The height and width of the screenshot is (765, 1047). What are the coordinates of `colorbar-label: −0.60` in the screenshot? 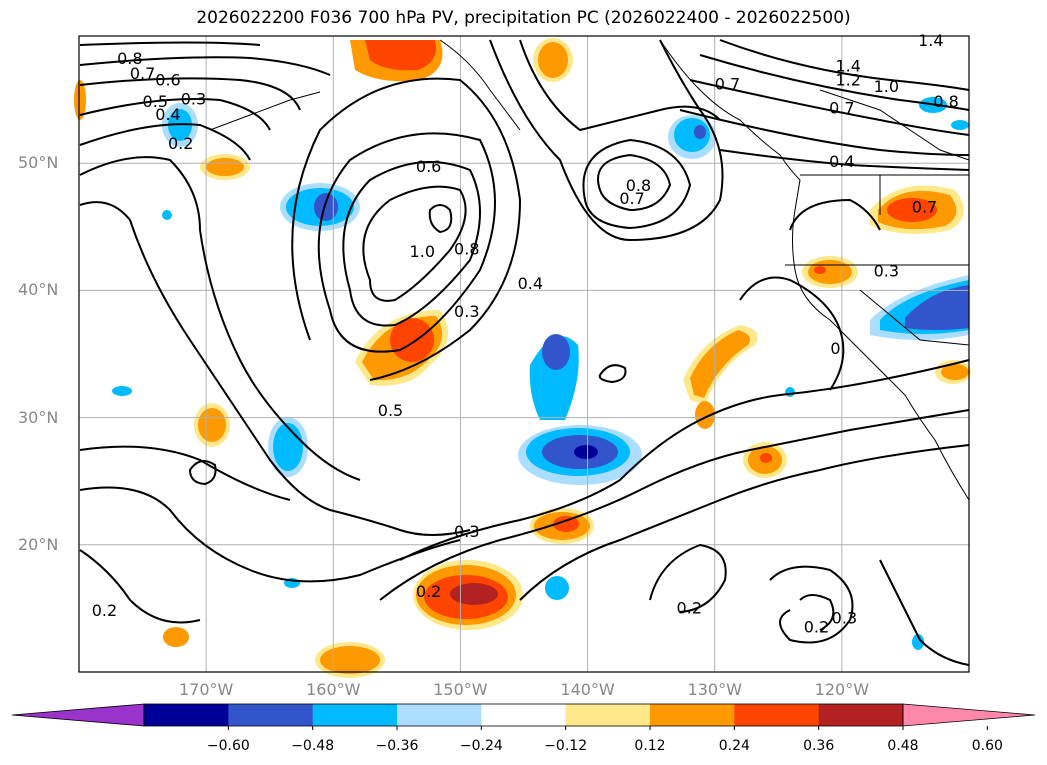 It's located at (228, 746).